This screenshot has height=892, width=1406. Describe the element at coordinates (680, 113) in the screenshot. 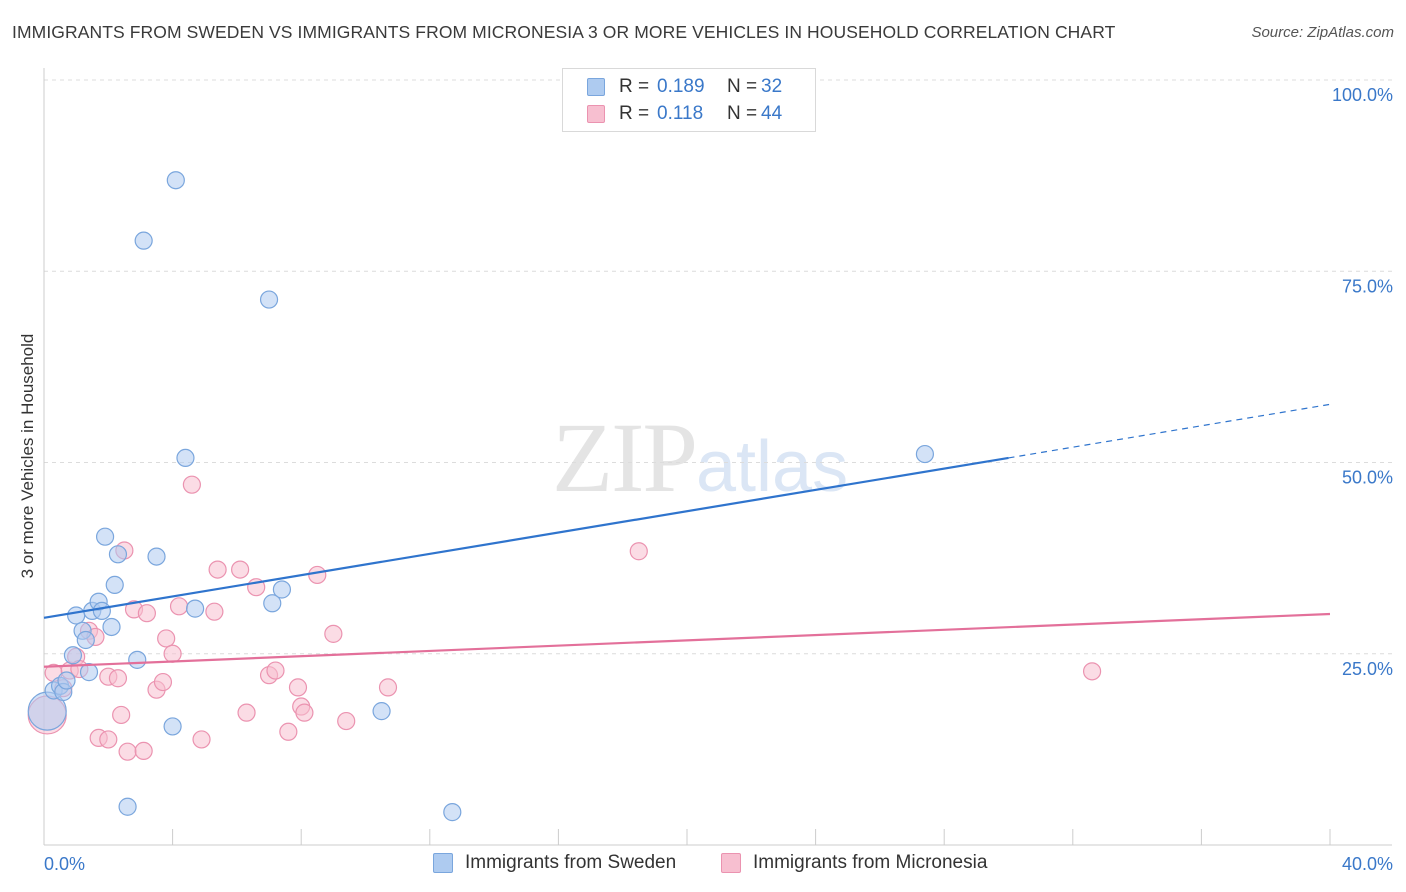

I see `legend-r-value: 0.118` at that location.